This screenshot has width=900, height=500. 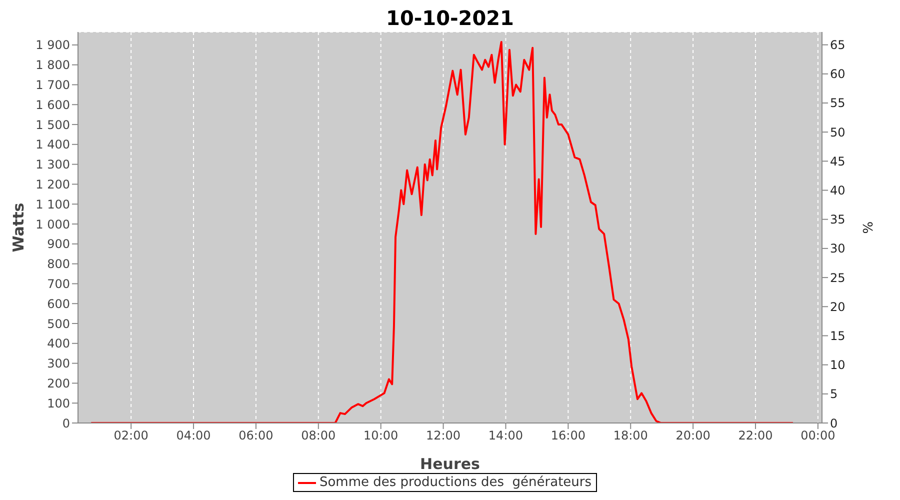 What do you see at coordinates (838, 249) in the screenshot?
I see `y2-tick-label: 30` at bounding box center [838, 249].